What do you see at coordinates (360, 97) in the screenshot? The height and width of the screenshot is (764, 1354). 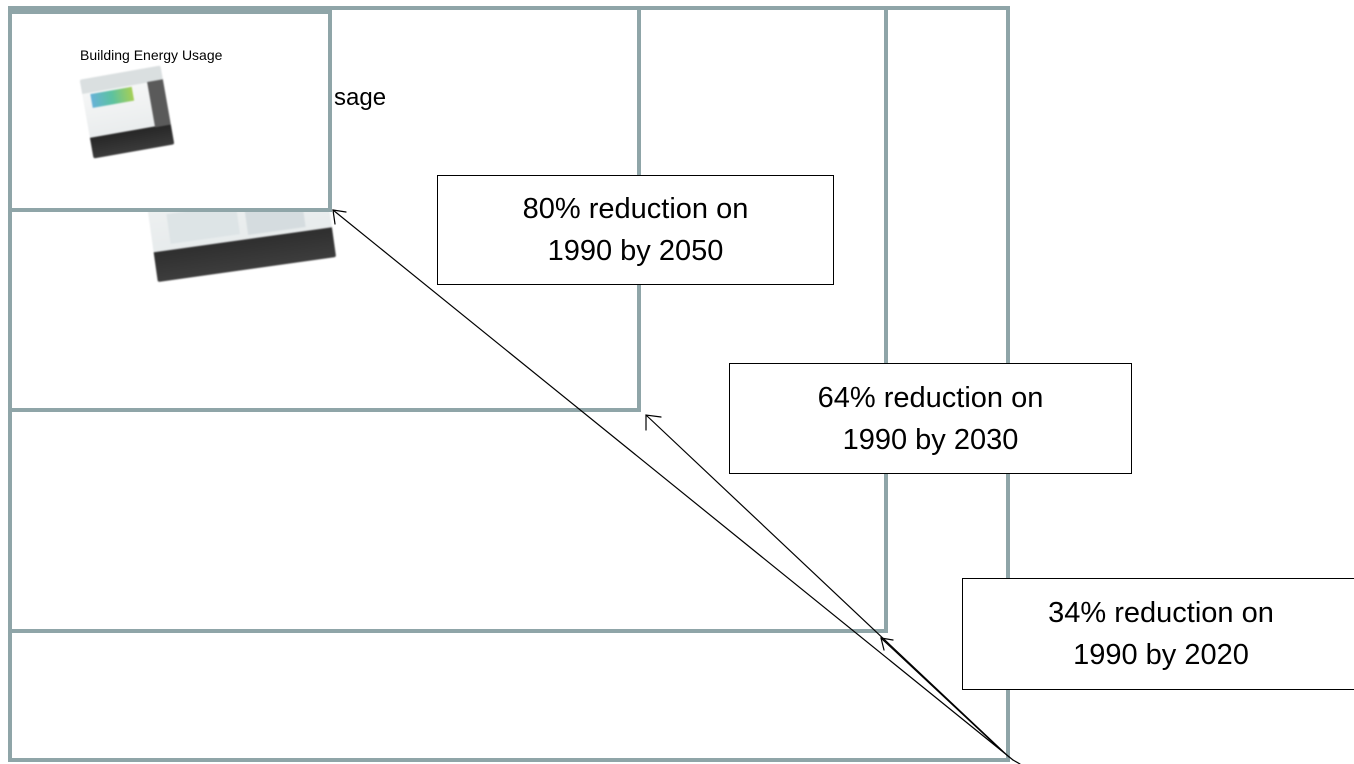 I see `clipped-heading-text: sage` at bounding box center [360, 97].